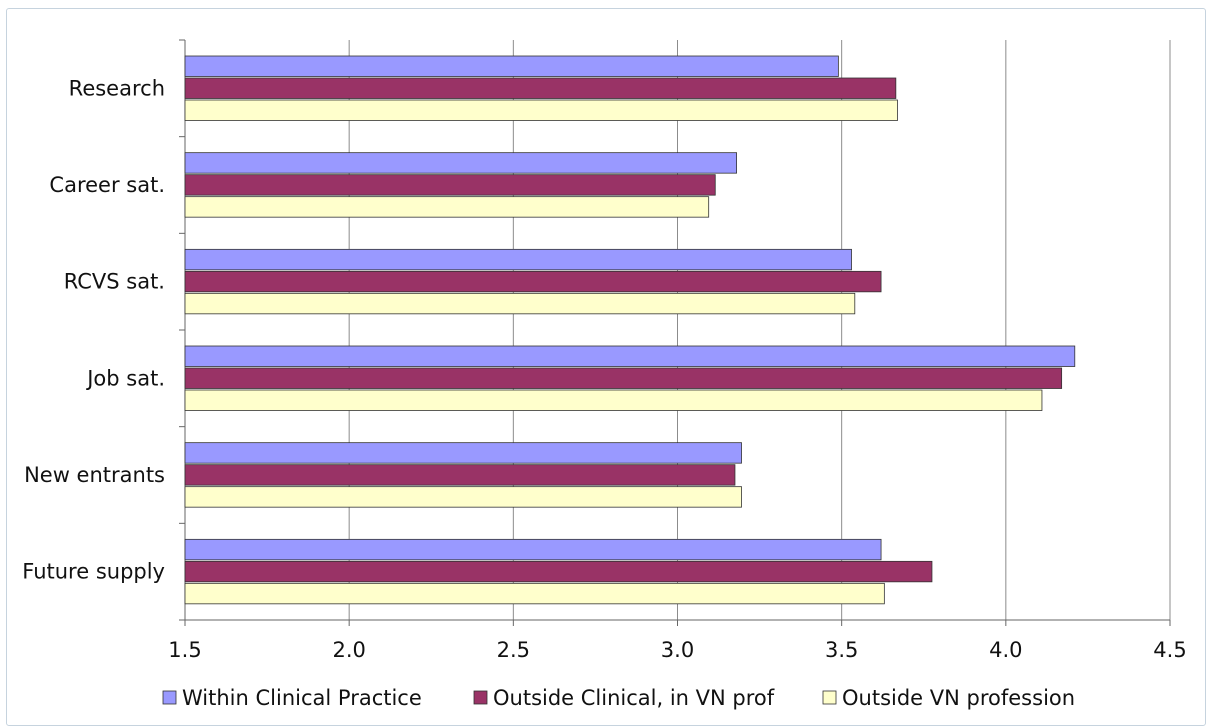  Describe the element at coordinates (93, 572) in the screenshot. I see `category-label: Future supply` at that location.